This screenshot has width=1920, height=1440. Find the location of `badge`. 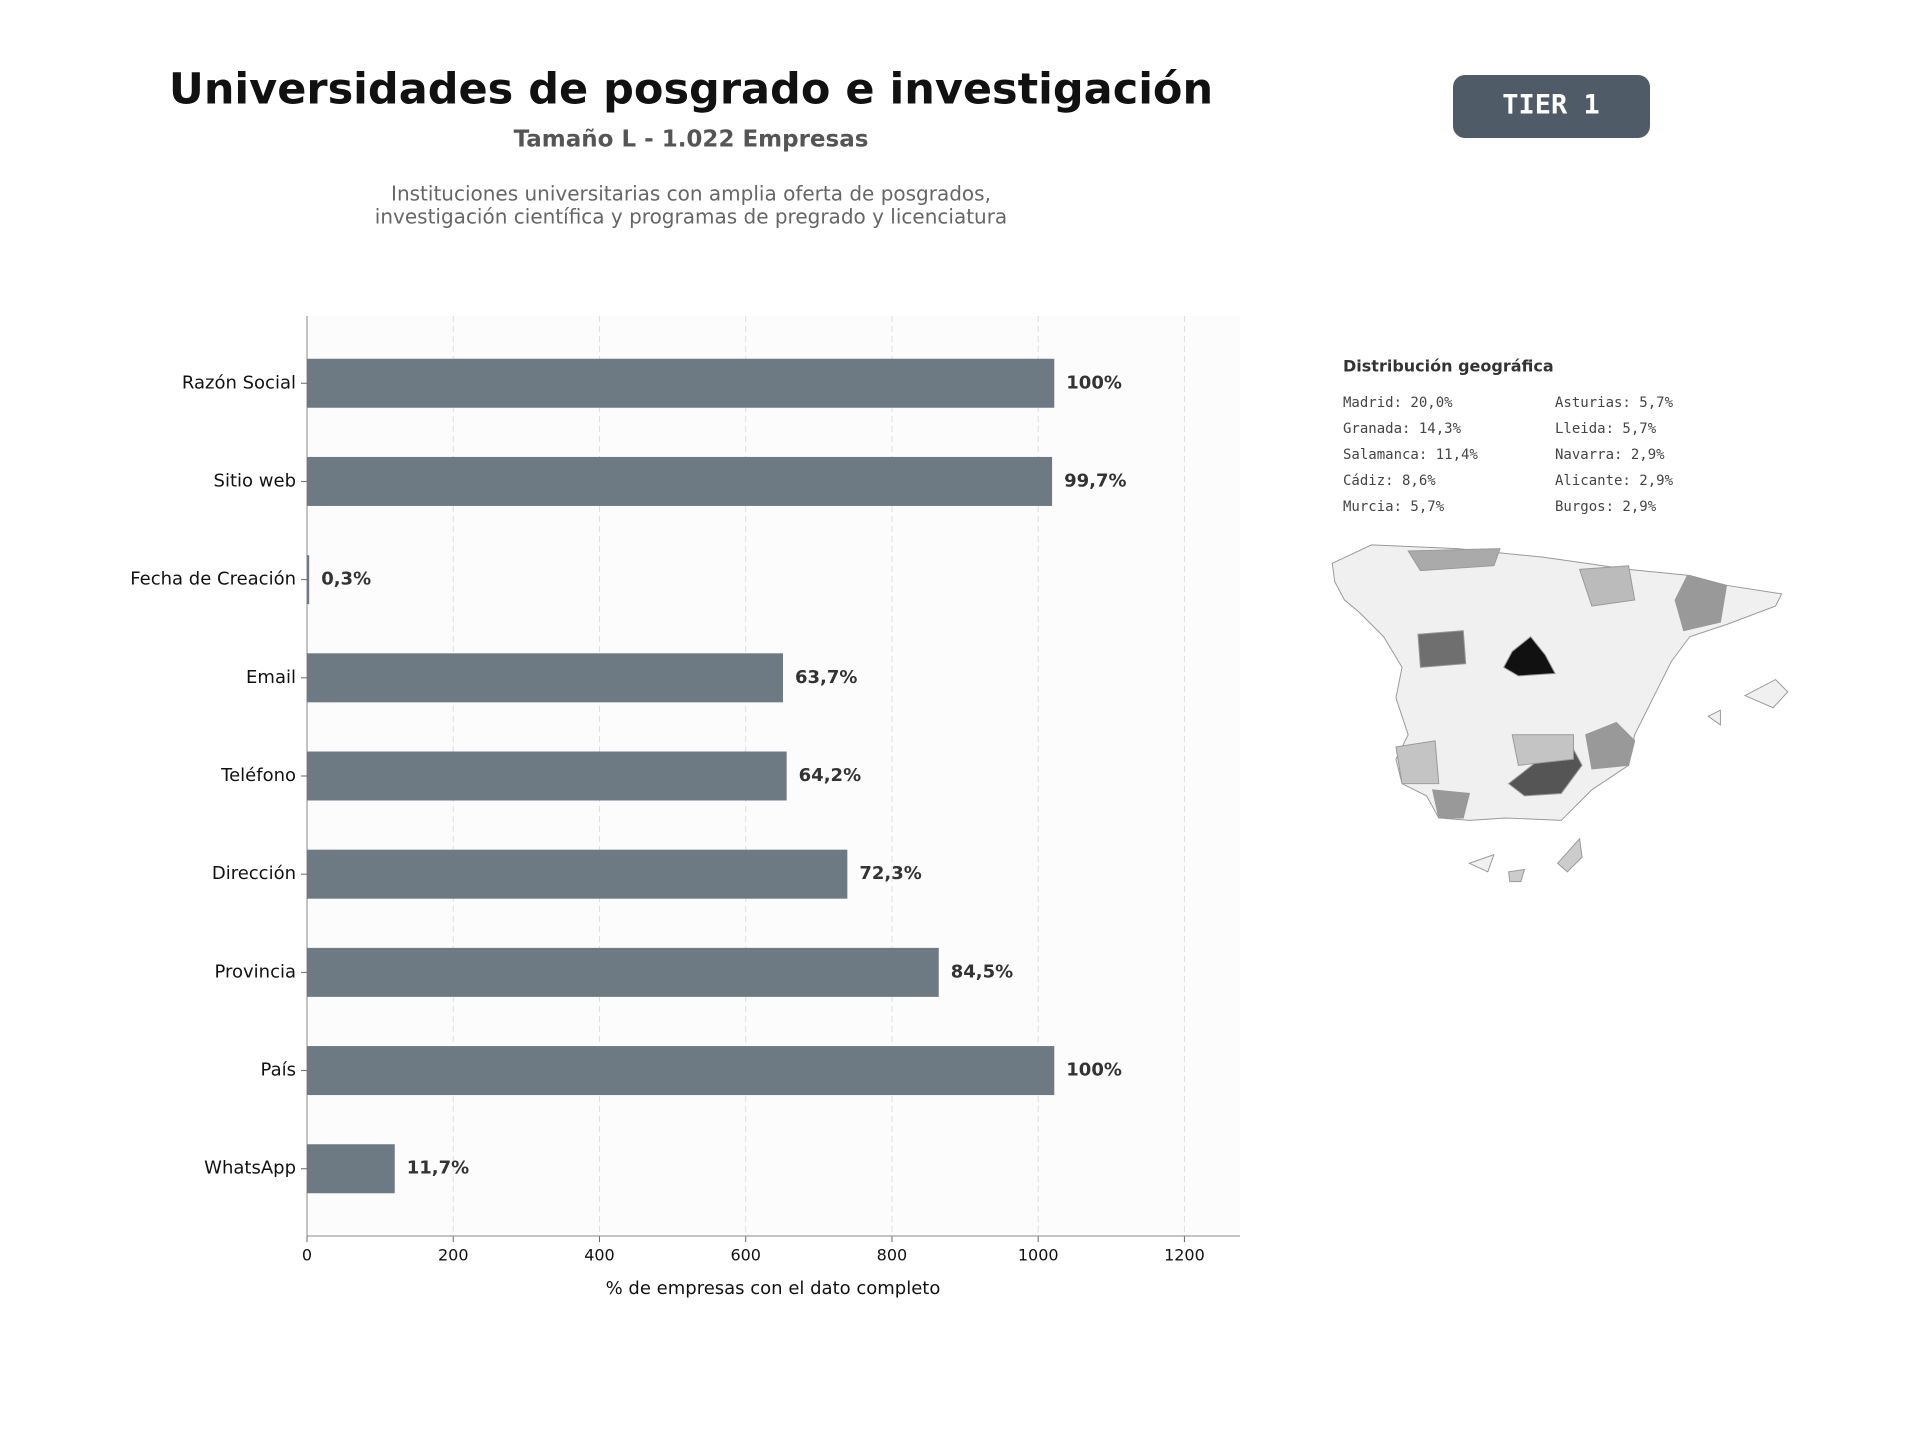

badge is located at coordinates (1551, 106).